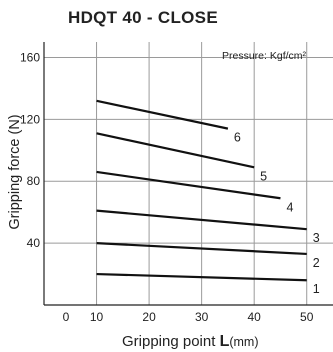  Describe the element at coordinates (316, 289) in the screenshot. I see `series-label-1: 1` at that location.